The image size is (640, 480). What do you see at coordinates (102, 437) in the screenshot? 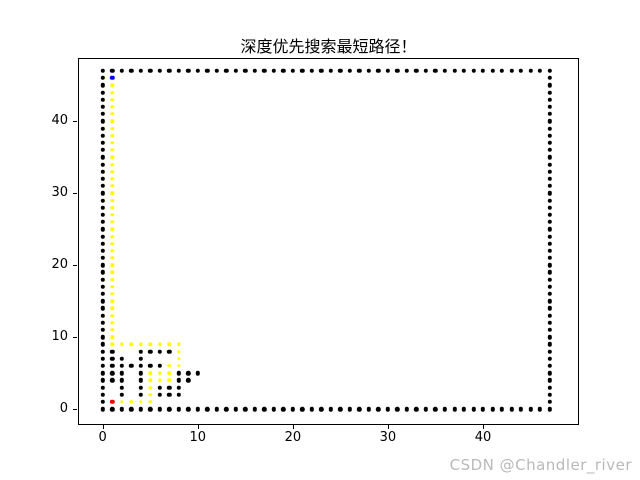
I see `x-tick-label: 0` at bounding box center [102, 437].